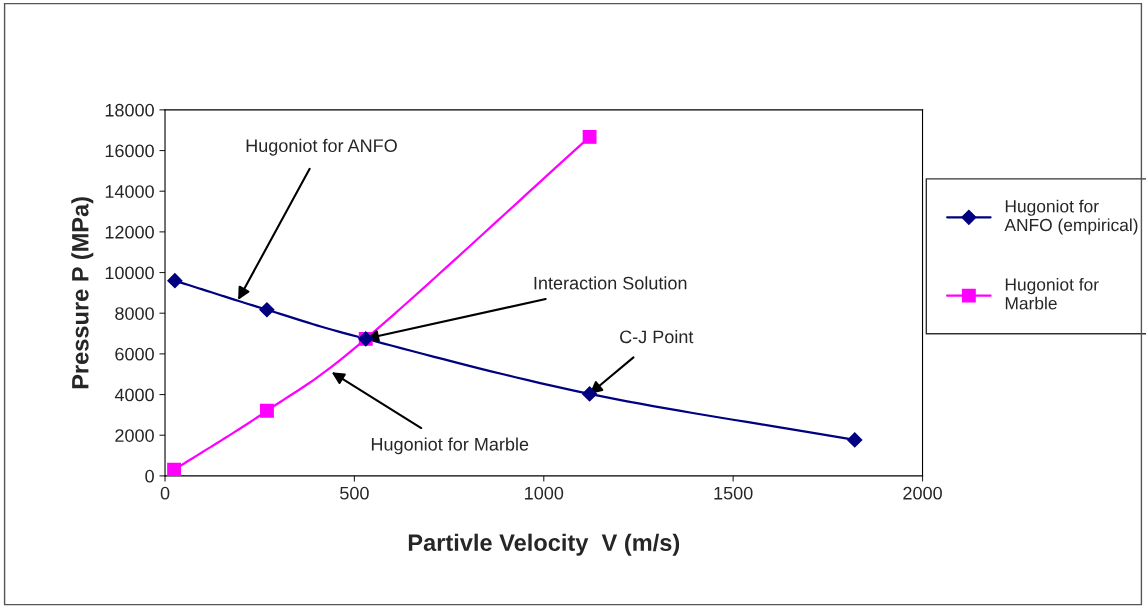 This screenshot has height=607, width=1146. I want to click on legend-label: Hugoniot for ANFO (empirical), so click(1071, 217).